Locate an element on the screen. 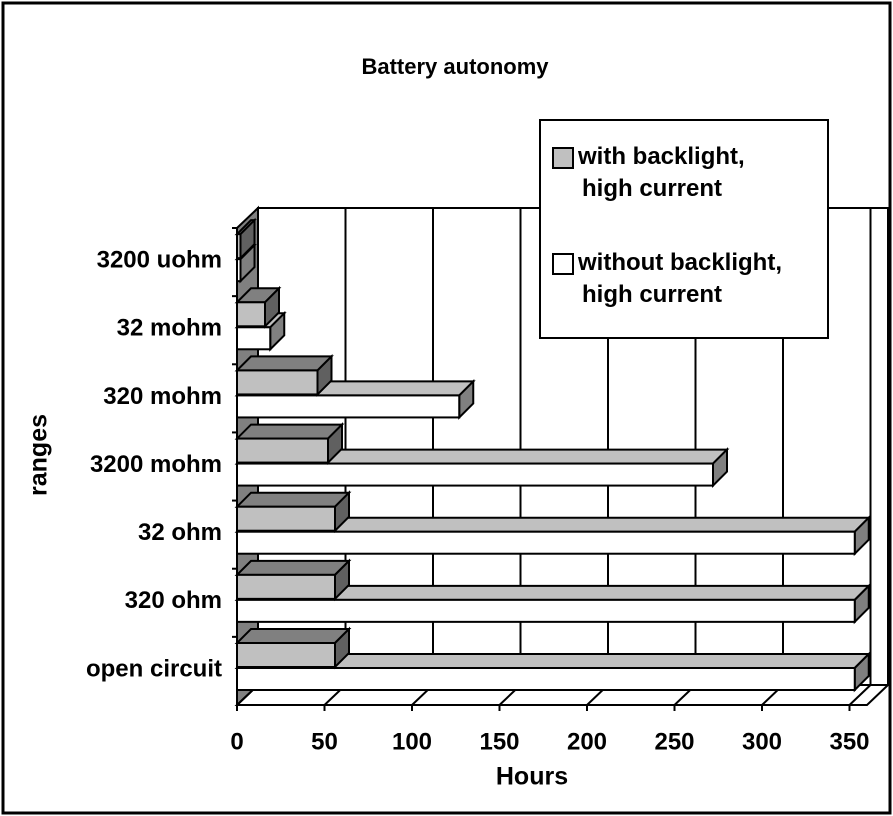 This screenshot has height=816, width=893. floor-grid-line is located at coordinates (860, 695).